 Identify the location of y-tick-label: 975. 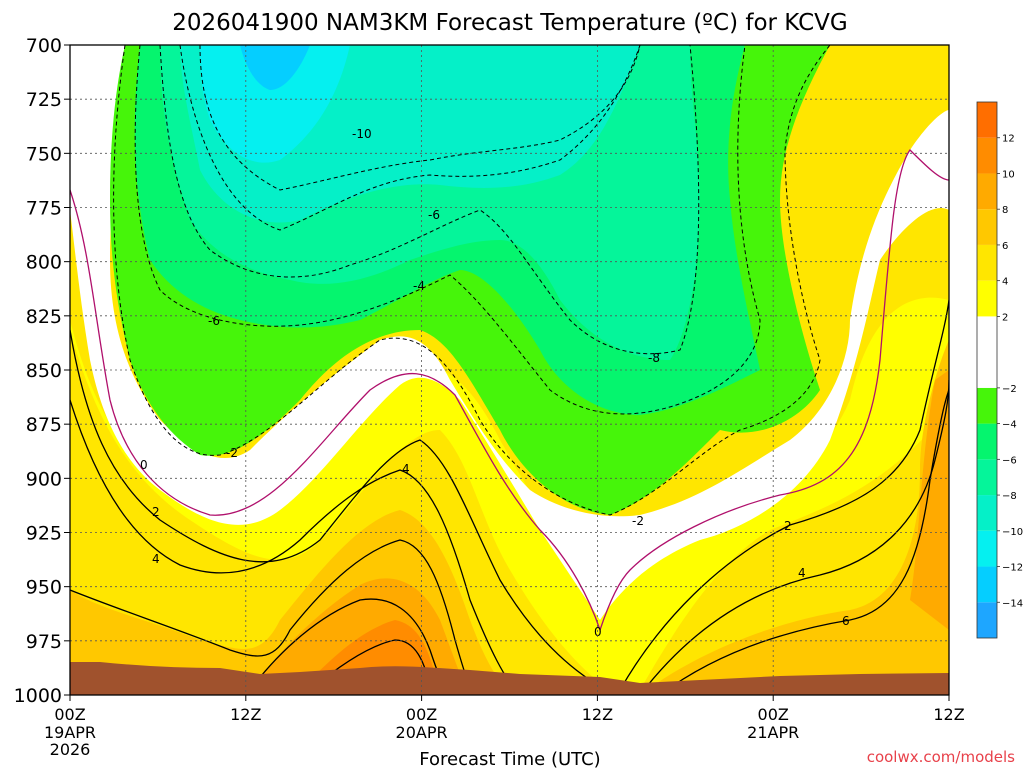
(44, 642).